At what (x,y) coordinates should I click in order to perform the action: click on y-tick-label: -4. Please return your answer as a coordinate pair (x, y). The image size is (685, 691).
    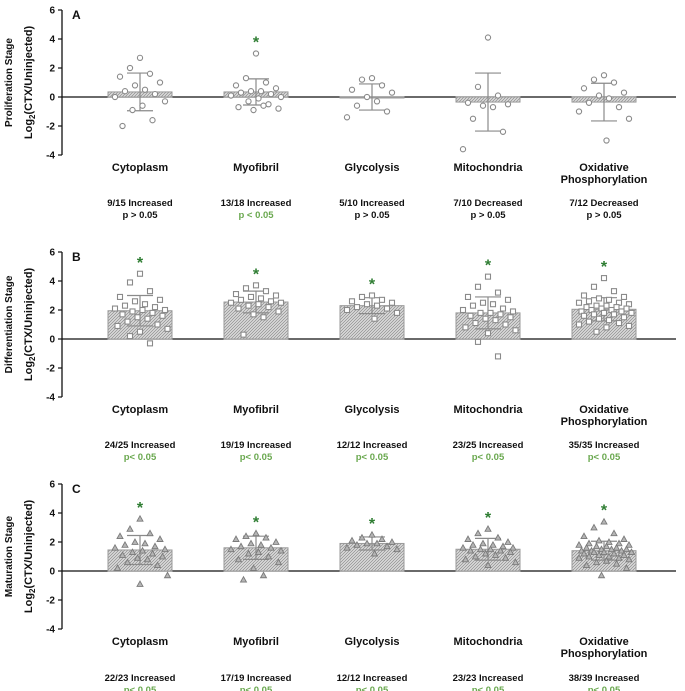
    Looking at the image, I should click on (50, 398).